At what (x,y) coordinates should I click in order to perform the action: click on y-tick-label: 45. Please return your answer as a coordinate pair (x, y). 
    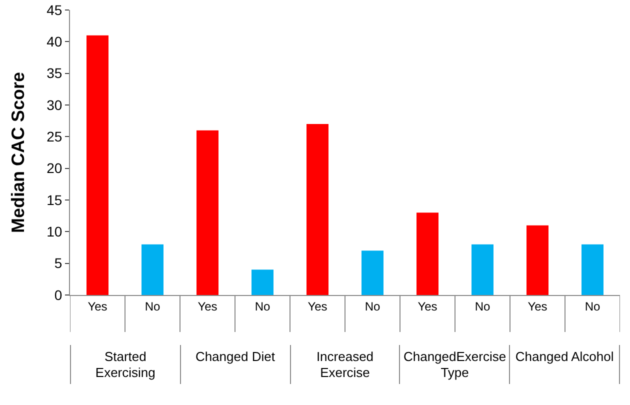
    Looking at the image, I should click on (54, 10).